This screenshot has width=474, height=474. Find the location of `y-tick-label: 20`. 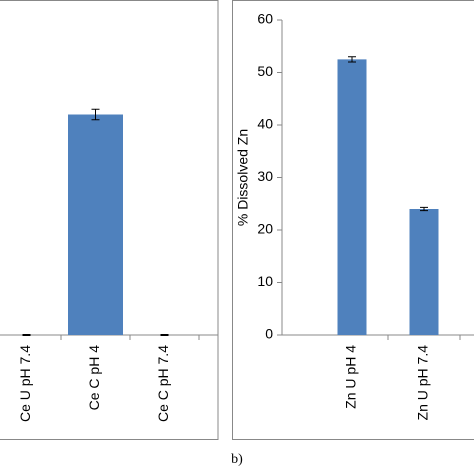

y-tick-label: 20 is located at coordinates (265, 229).